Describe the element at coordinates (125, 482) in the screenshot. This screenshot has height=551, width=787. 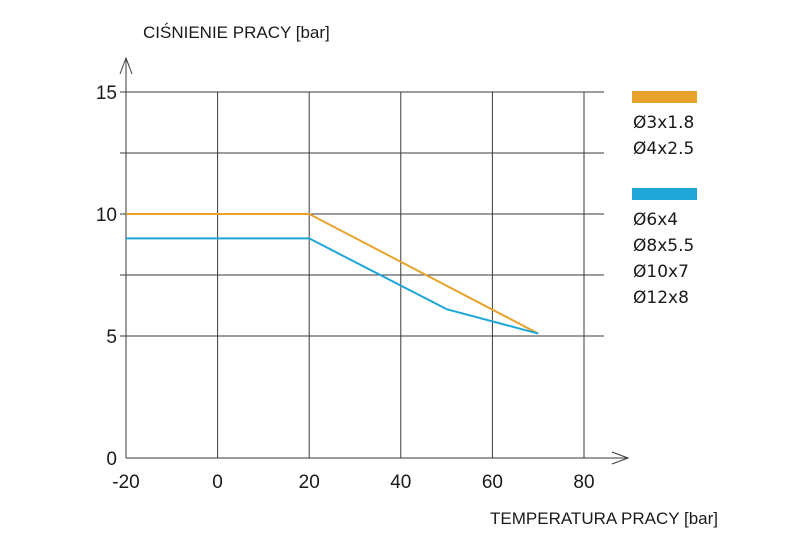
I see `x-tick-label: -20` at that location.